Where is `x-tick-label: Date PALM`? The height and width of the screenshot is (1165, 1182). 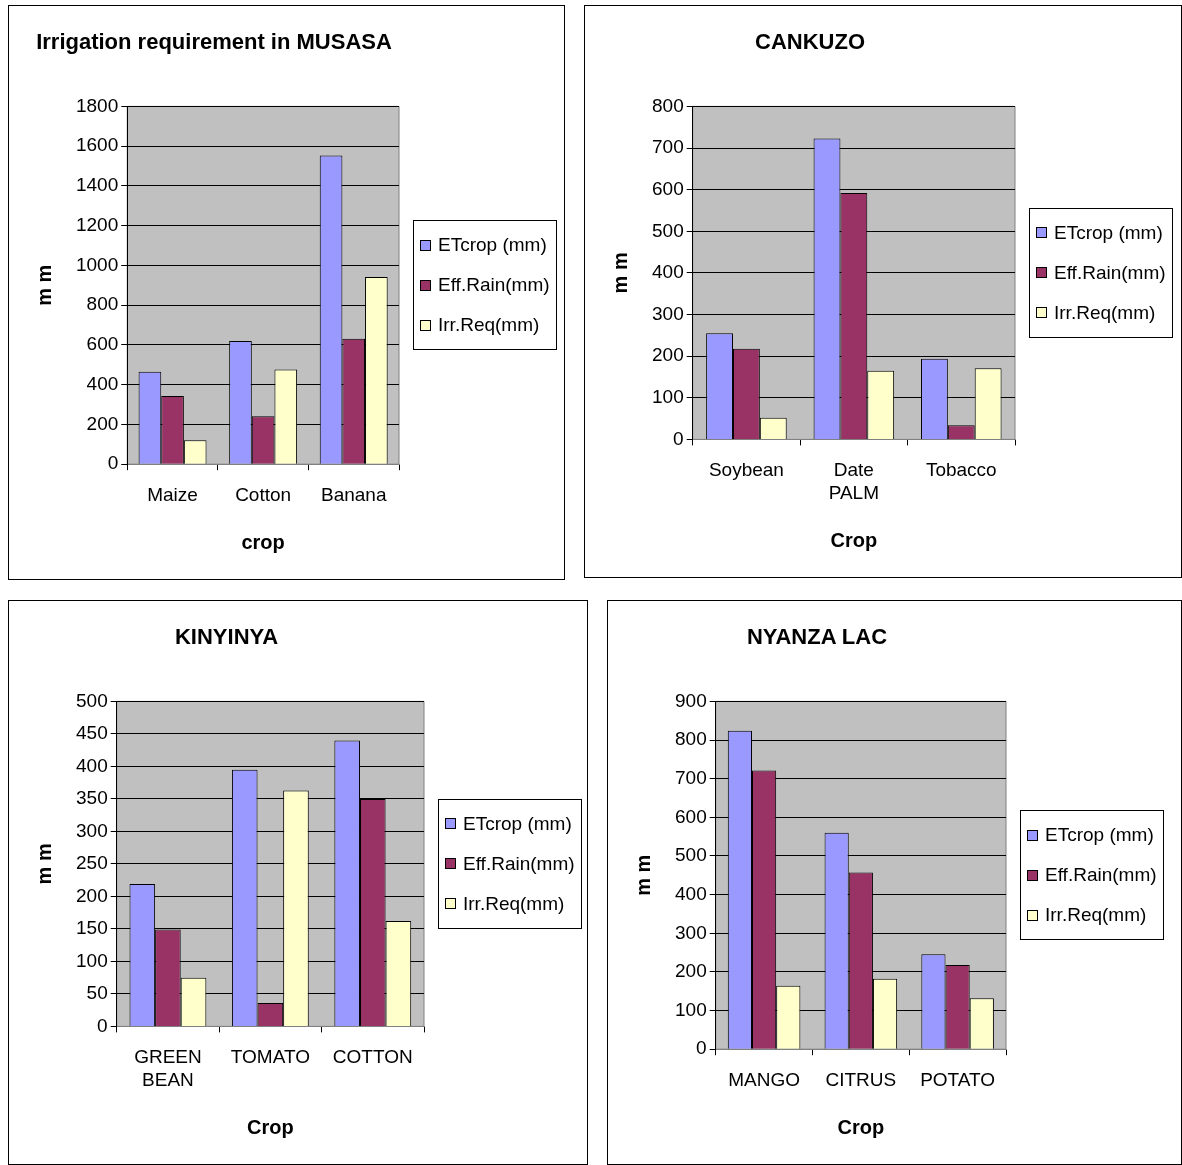 x-tick-label: Date PALM is located at coordinates (854, 481).